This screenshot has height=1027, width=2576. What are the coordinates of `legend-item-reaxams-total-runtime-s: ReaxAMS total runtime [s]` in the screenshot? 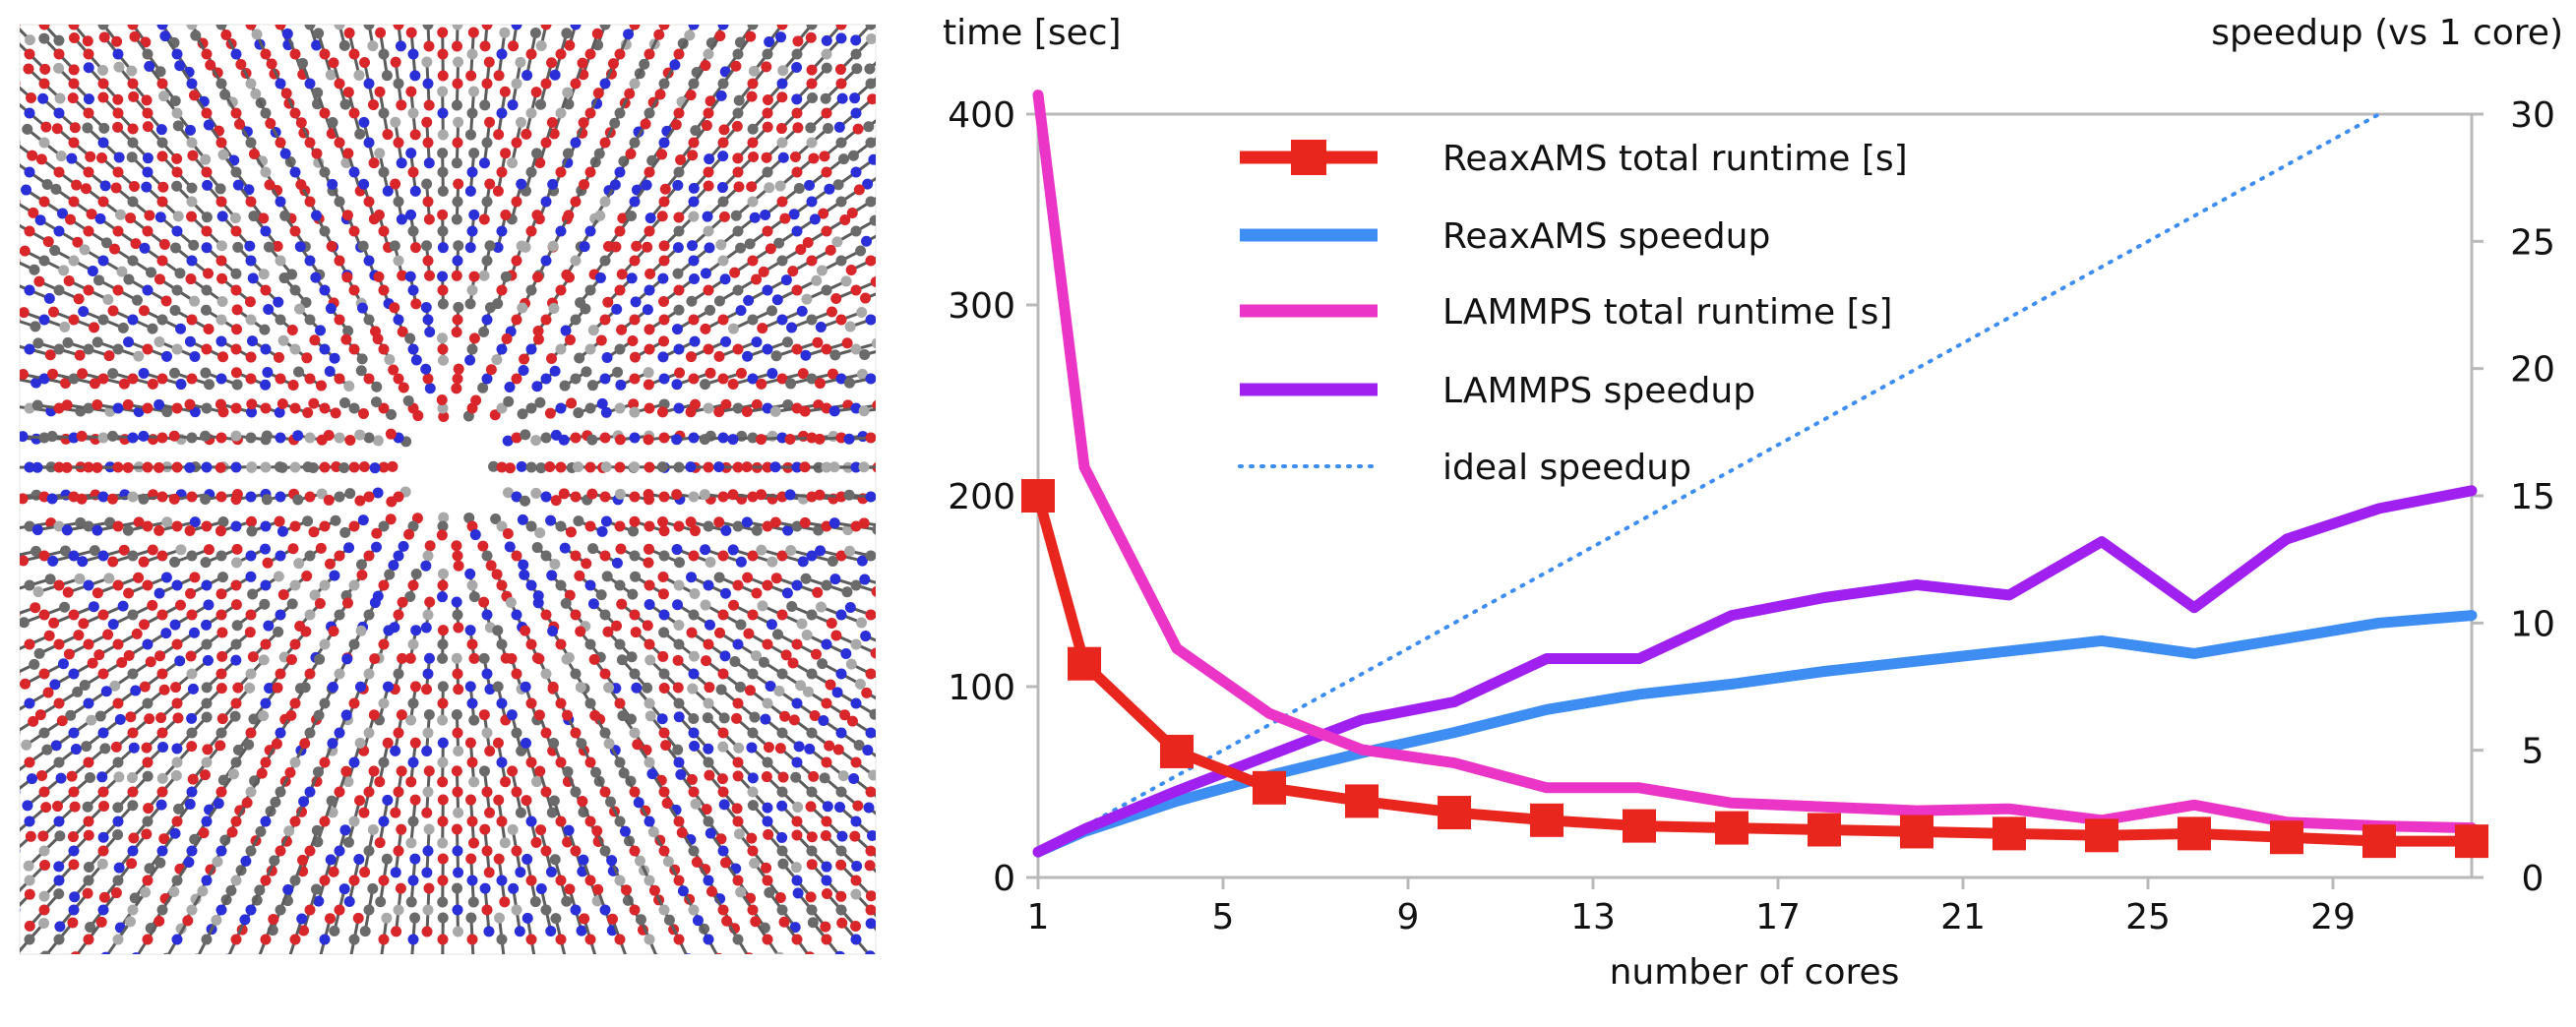 It's located at (1574, 159).